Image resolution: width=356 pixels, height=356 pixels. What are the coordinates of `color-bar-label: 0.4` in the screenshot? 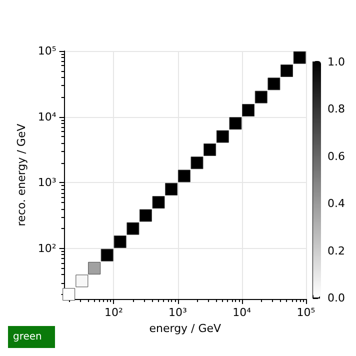 It's located at (337, 203).